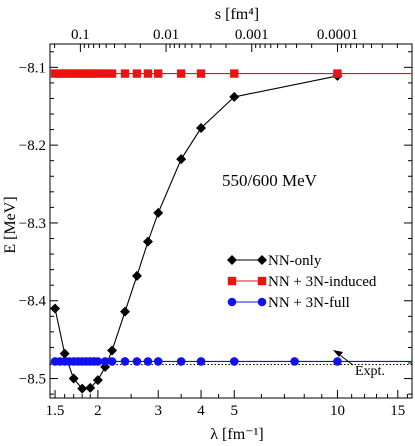 This screenshot has width=415, height=446. Describe the element at coordinates (309, 303) in the screenshot. I see `legend-label: NN + 3N-full` at that location.